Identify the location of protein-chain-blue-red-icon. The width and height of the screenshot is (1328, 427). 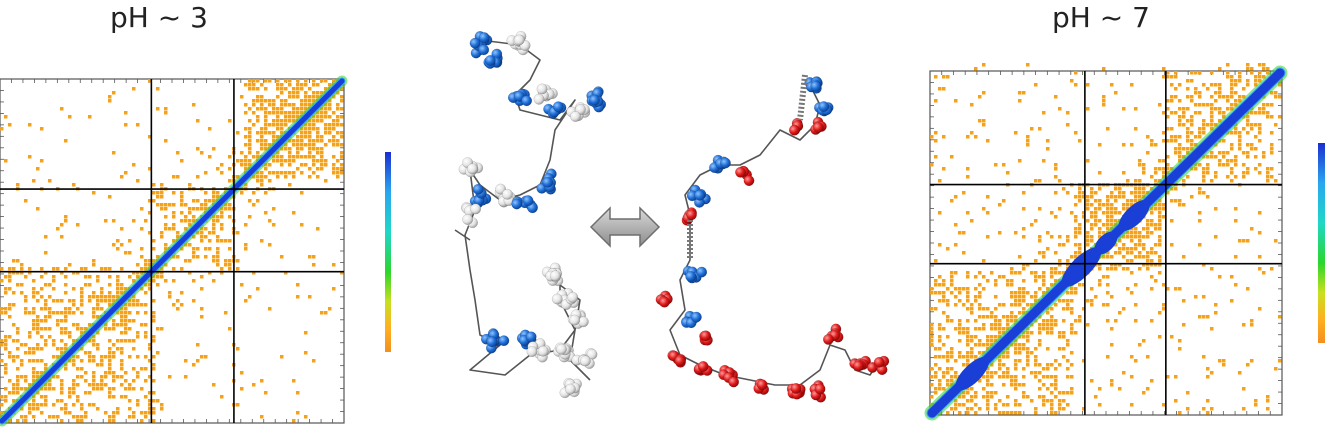
(772, 238).